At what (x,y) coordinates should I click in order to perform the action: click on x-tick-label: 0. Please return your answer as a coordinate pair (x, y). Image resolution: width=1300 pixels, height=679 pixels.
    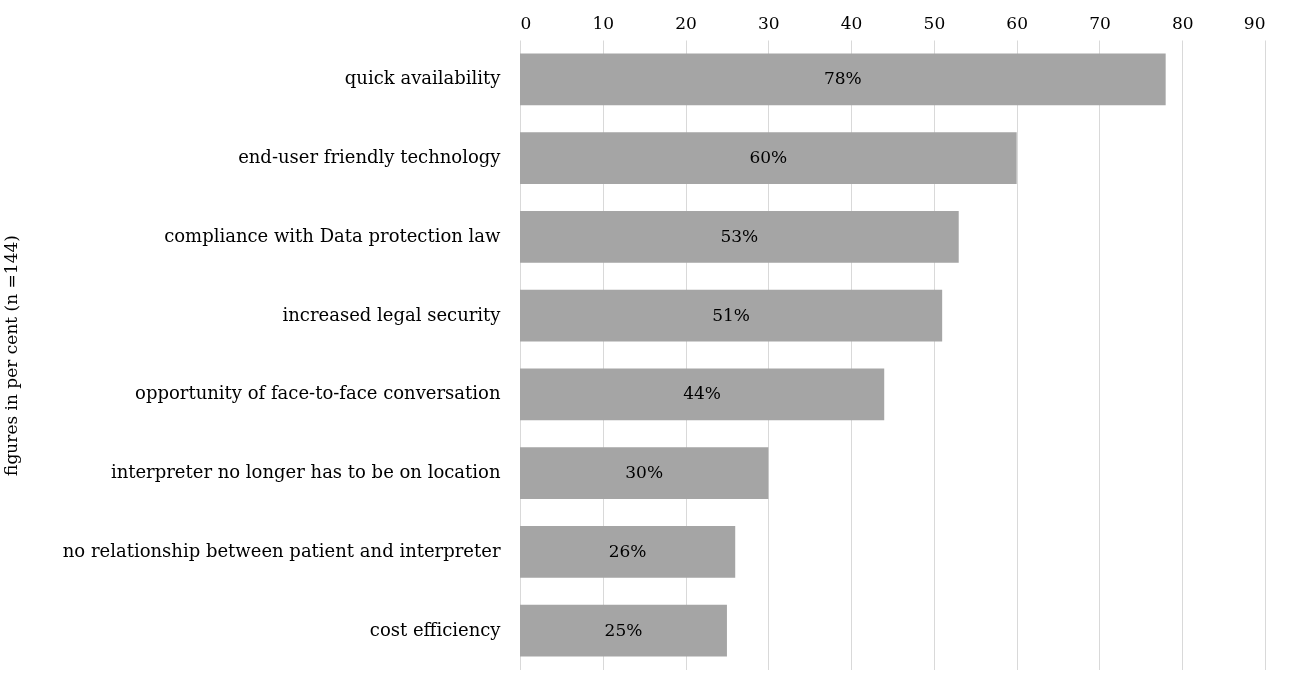
    Looking at the image, I should click on (526, 22).